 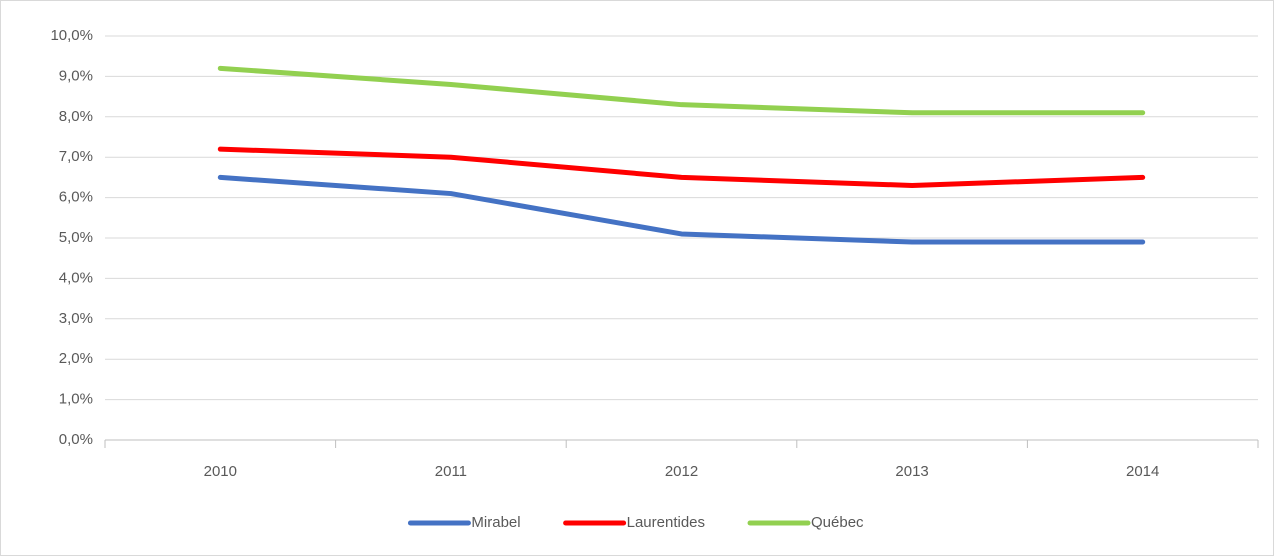 What do you see at coordinates (1142, 471) in the screenshot?
I see `x-tick-label: 2014` at bounding box center [1142, 471].